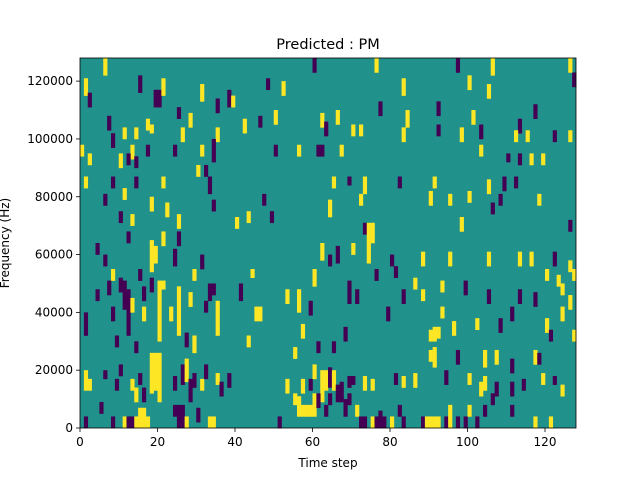  Describe the element at coordinates (545, 442) in the screenshot. I see `x-tick-label: 120` at that location.